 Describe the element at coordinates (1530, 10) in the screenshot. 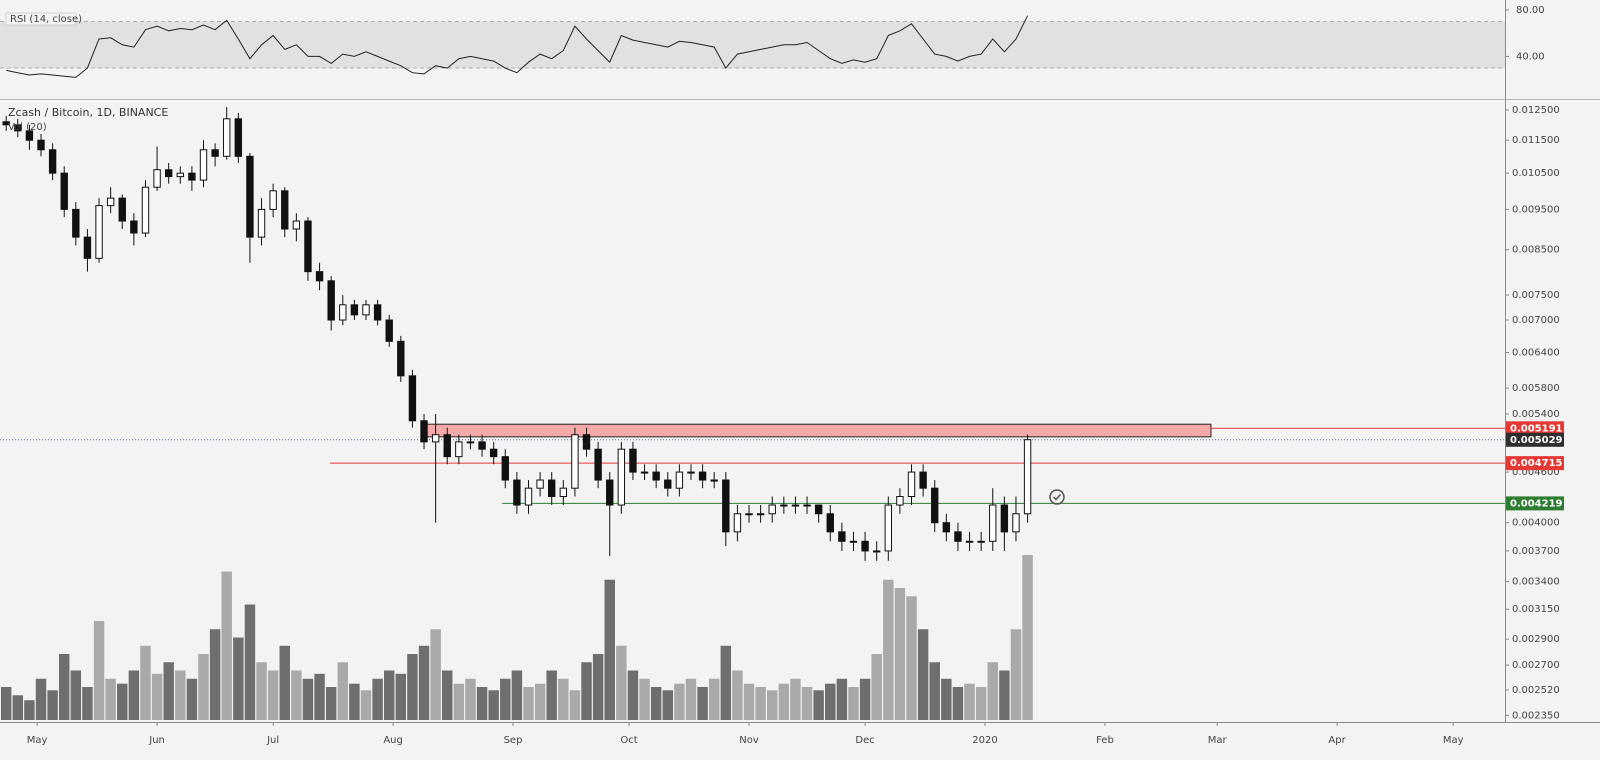

I see `rsi-tick-label: 80.00` at that location.